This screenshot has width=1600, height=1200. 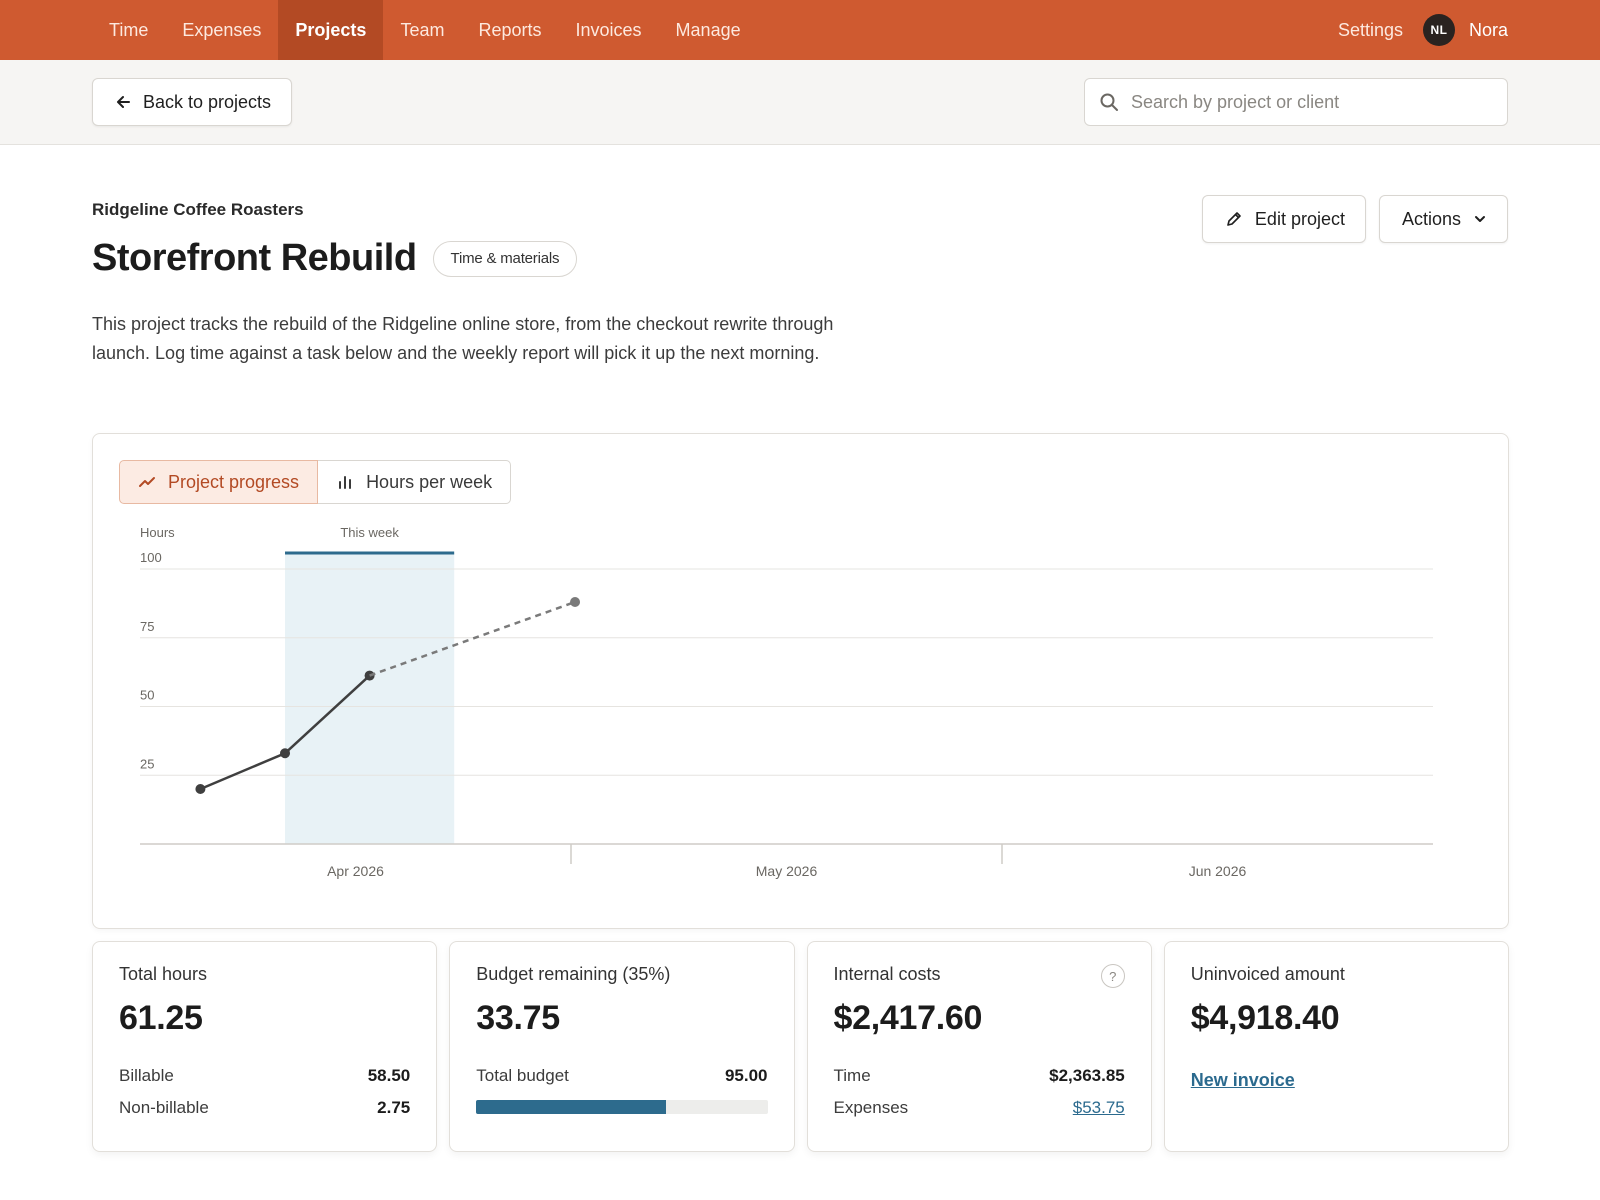 What do you see at coordinates (979, 1076) in the screenshot?
I see `time-cost-row: Time $2,363.85` at bounding box center [979, 1076].